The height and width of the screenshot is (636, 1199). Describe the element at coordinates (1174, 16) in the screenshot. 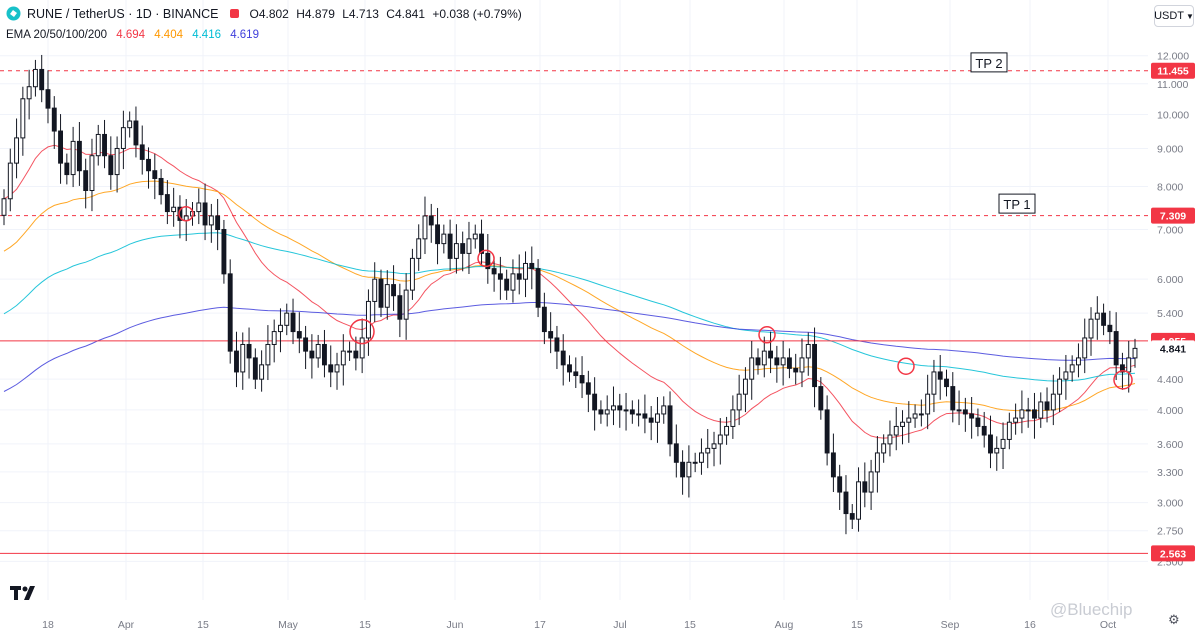

I see `currency-select: USDT ▼` at that location.